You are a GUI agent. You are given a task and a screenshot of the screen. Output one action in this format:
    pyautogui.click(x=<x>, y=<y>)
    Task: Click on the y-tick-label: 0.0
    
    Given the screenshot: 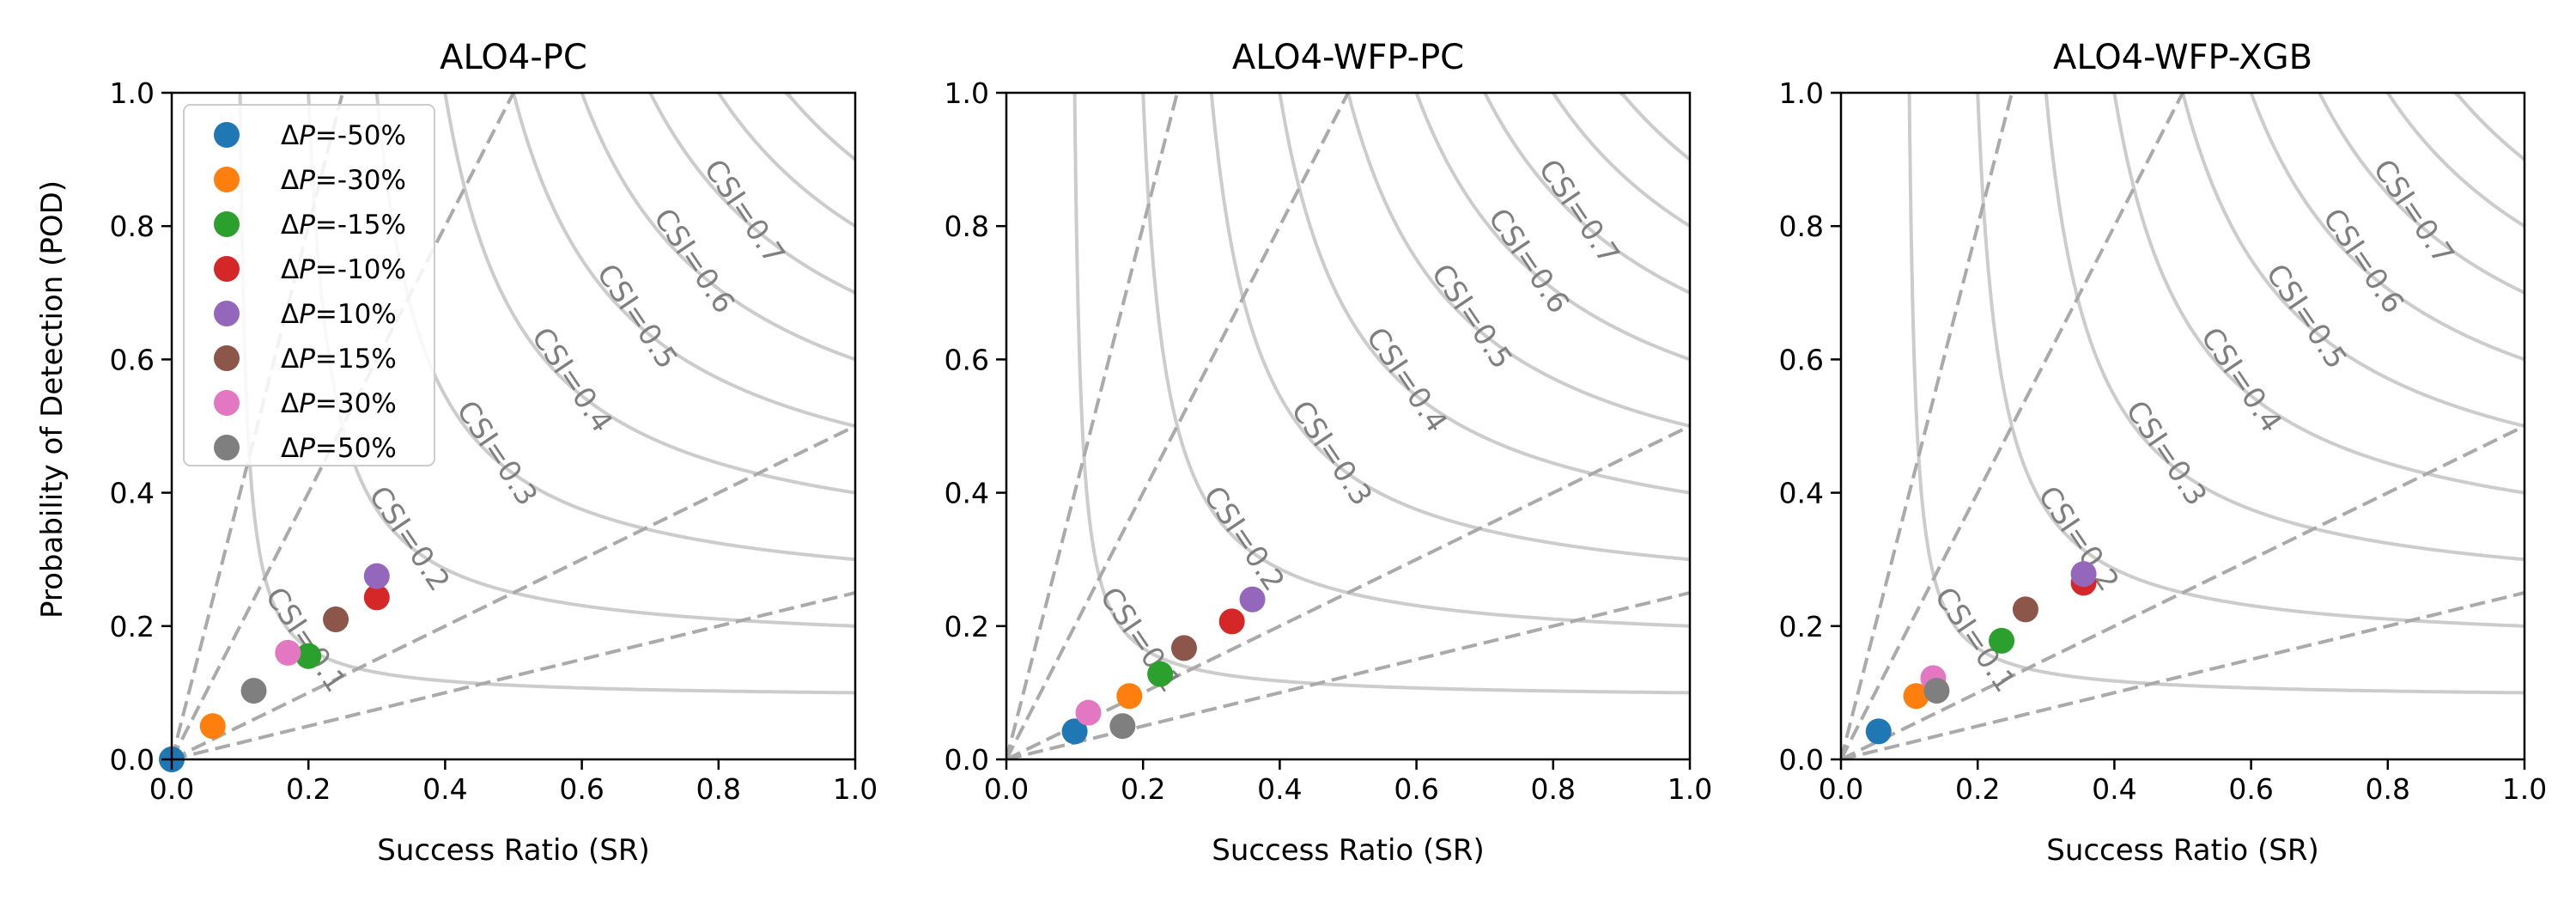 What is the action you would take?
    pyautogui.click(x=1801, y=760)
    